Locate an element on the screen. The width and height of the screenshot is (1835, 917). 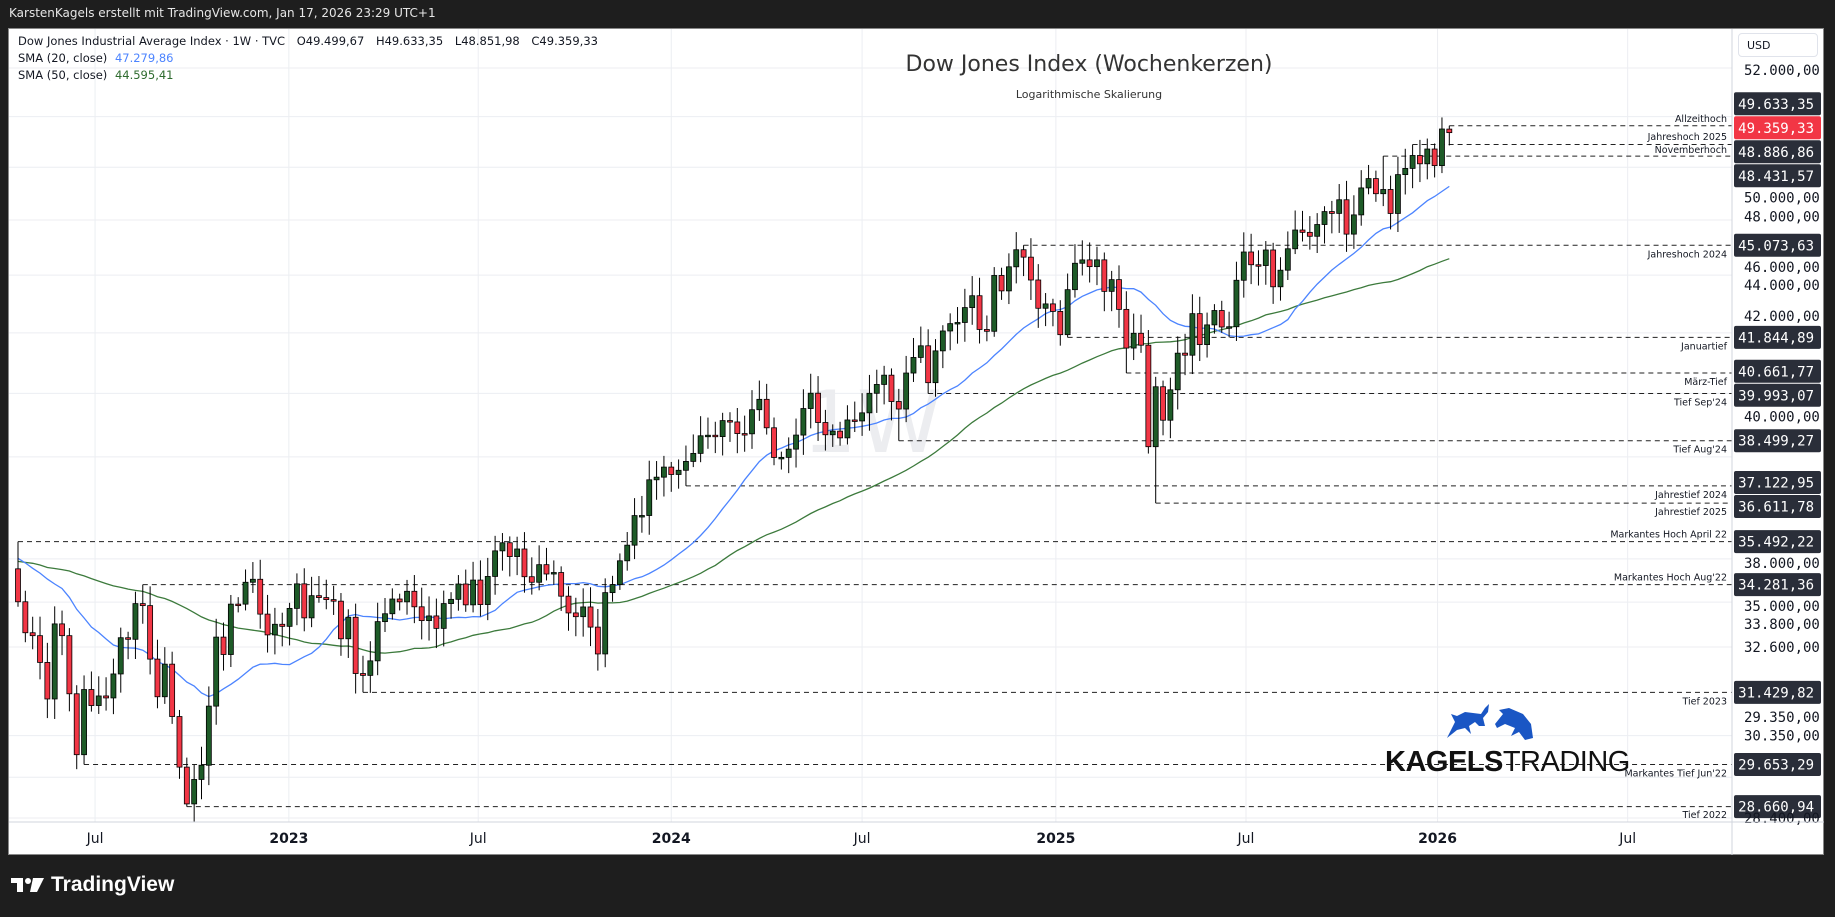
time-tick-label: 2025 is located at coordinates (1055, 839).